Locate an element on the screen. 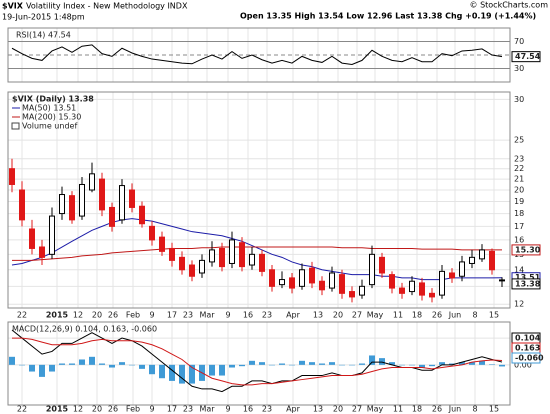 The image size is (550, 414). panel-legend: MACD(12,26,9) 0.104, 0.163, -0.060 is located at coordinates (84, 329).